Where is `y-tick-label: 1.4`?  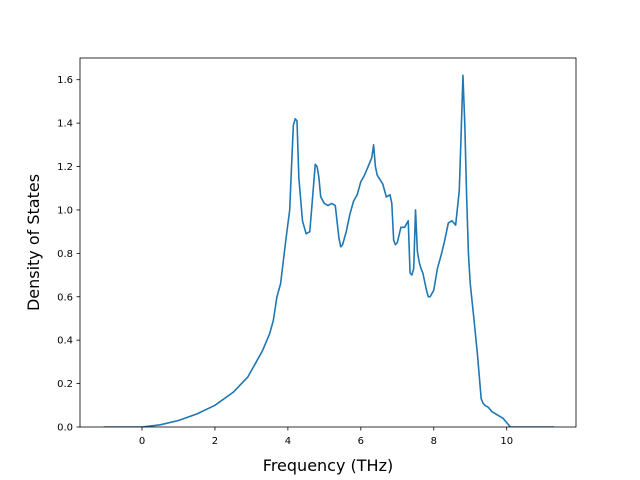 y-tick-label: 1.4 is located at coordinates (65, 124).